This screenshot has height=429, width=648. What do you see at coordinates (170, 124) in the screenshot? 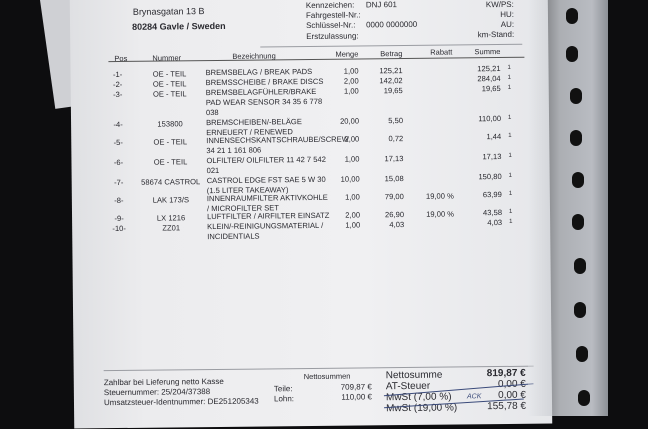
I see `row-nummer: 153800` at bounding box center [170, 124].